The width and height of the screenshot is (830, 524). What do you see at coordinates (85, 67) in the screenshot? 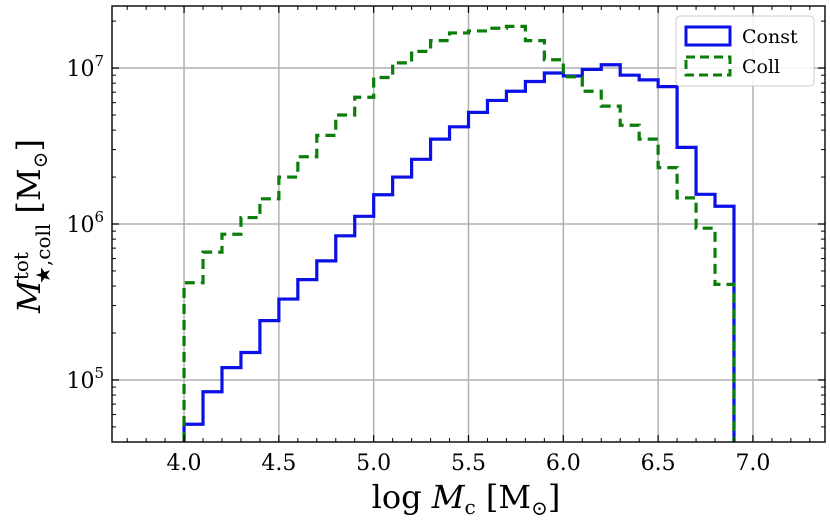
I see `y-tick-label: 10⁷` at bounding box center [85, 67].